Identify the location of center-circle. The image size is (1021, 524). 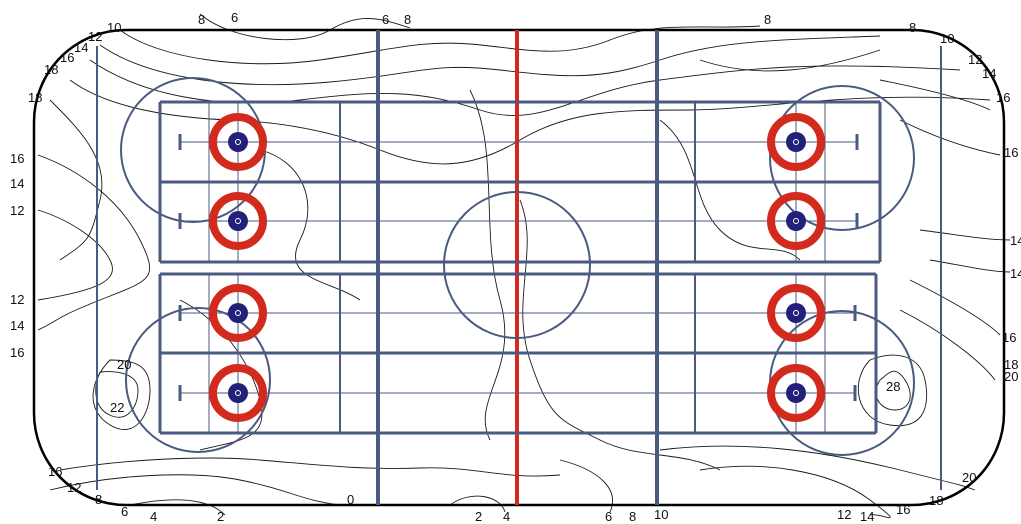
(517, 265).